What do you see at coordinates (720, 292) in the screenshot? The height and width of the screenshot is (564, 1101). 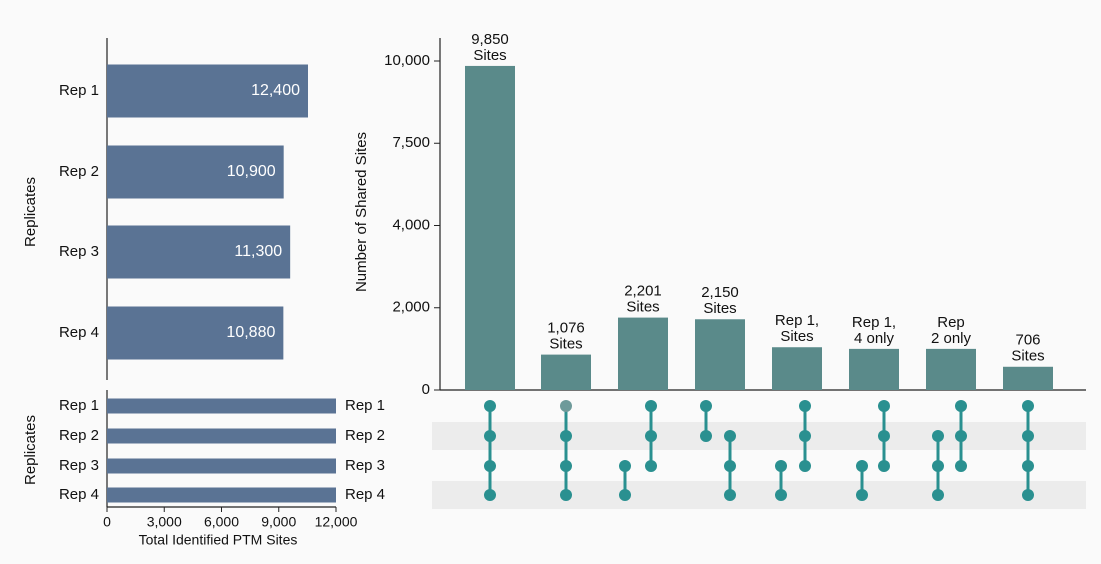 I see `intersection-bar-label: 2,150` at bounding box center [720, 292].